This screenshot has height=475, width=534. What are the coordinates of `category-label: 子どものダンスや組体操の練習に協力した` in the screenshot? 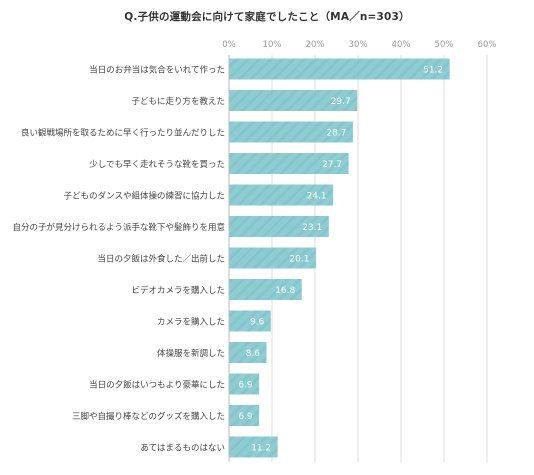 It's located at (144, 196).